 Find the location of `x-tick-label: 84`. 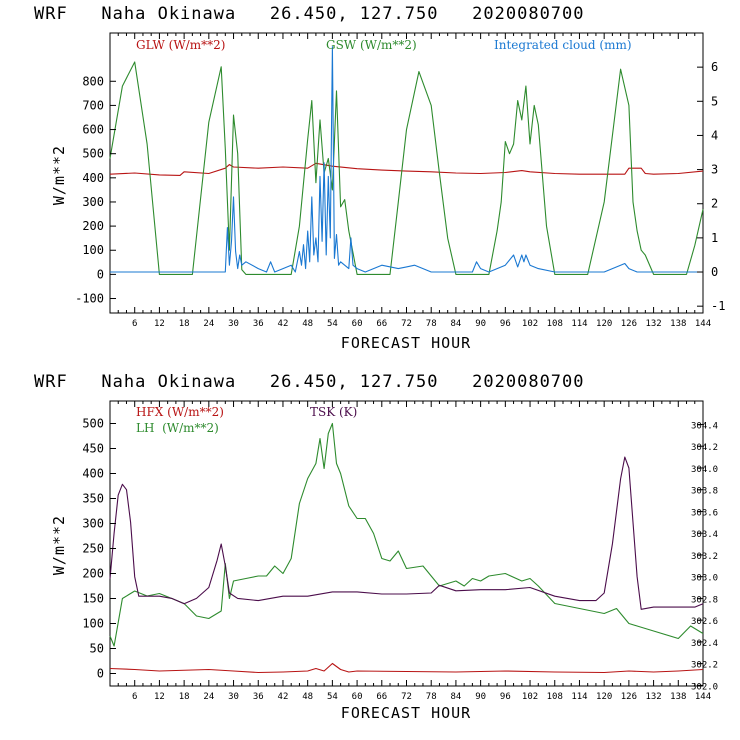

x-tick-label: 84 is located at coordinates (455, 324).